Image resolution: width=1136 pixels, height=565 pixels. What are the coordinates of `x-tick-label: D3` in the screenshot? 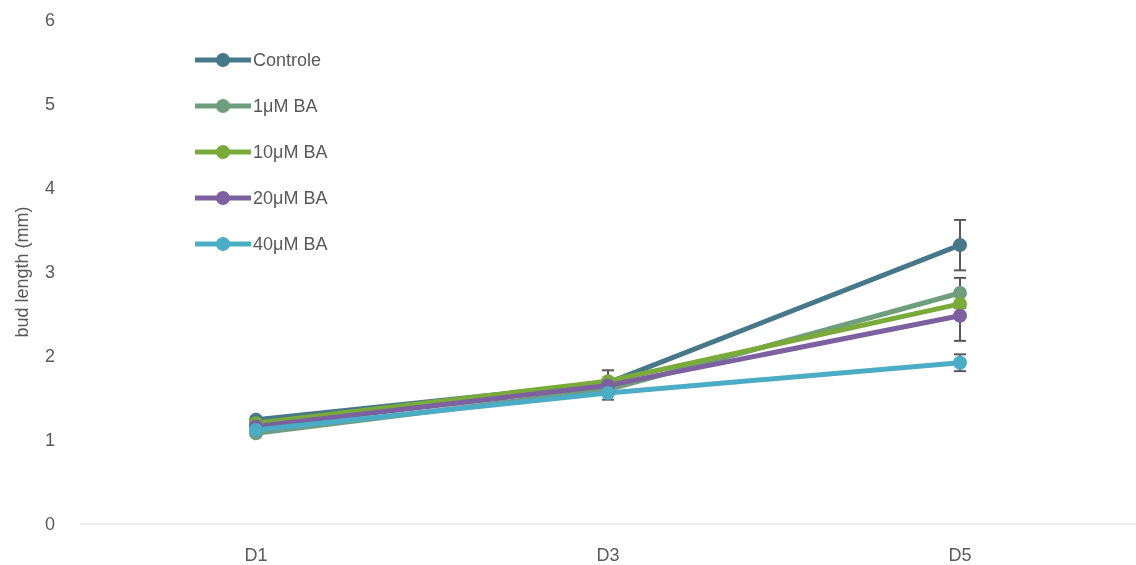 It's located at (608, 555).